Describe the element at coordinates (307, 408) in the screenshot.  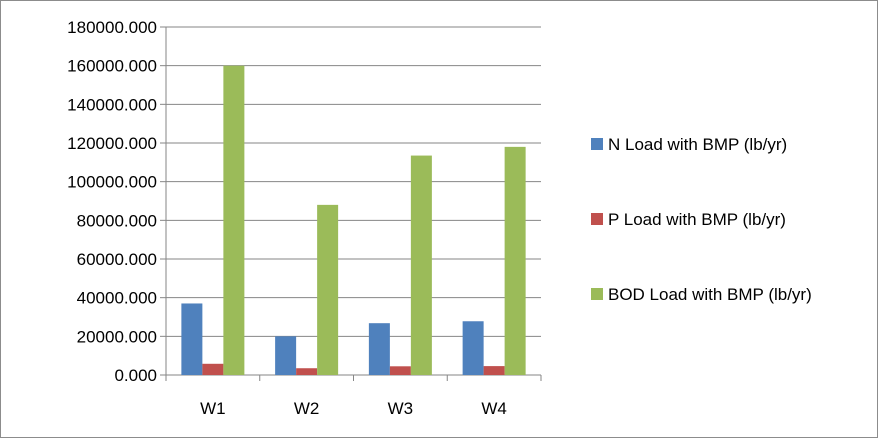
I see `x-category-label: W2` at that location.